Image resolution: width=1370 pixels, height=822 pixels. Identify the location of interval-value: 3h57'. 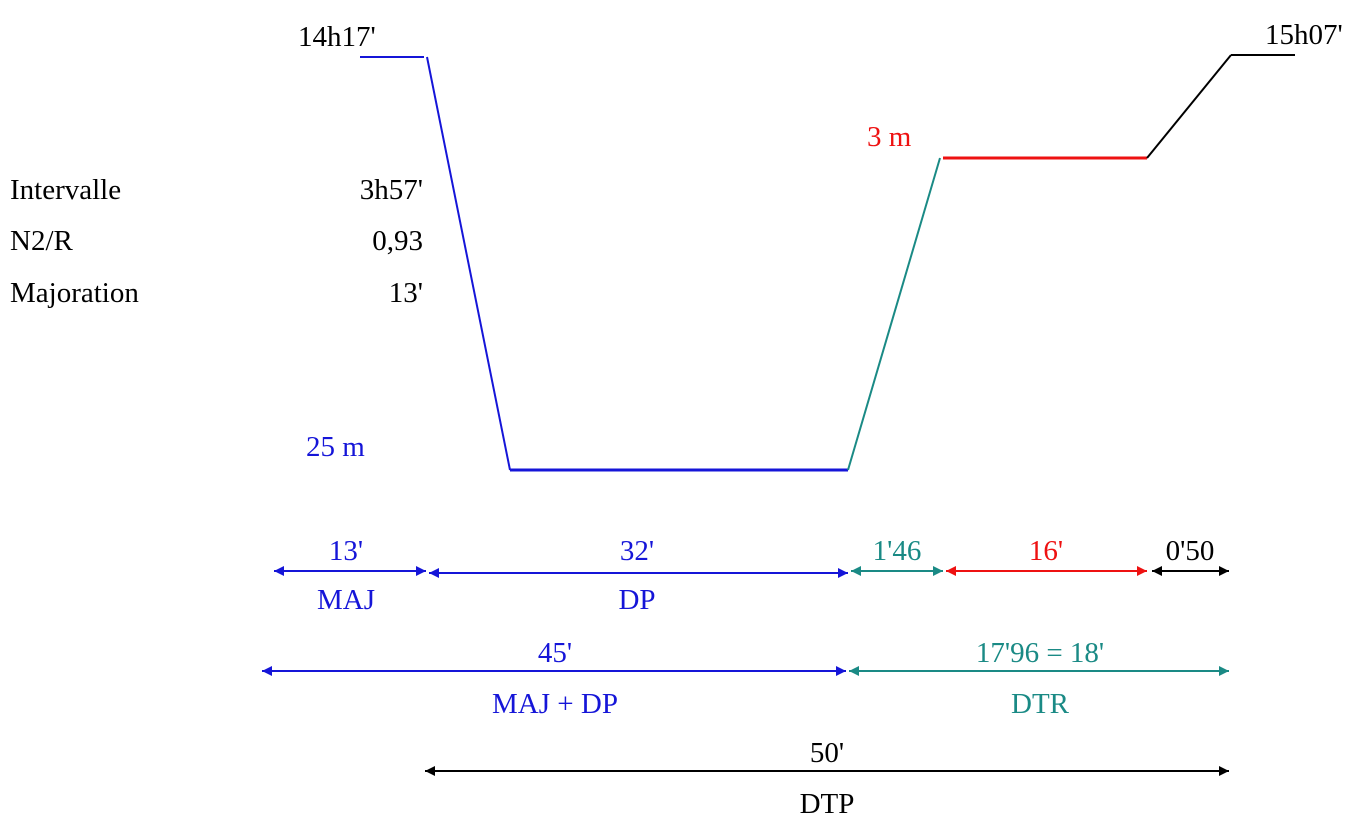
(391, 190).